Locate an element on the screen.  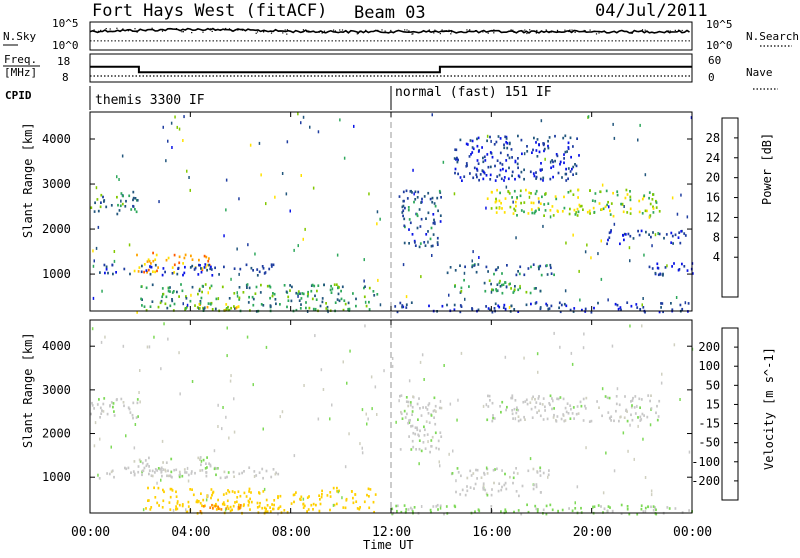
nave-label: Nave is located at coordinates (759, 72).